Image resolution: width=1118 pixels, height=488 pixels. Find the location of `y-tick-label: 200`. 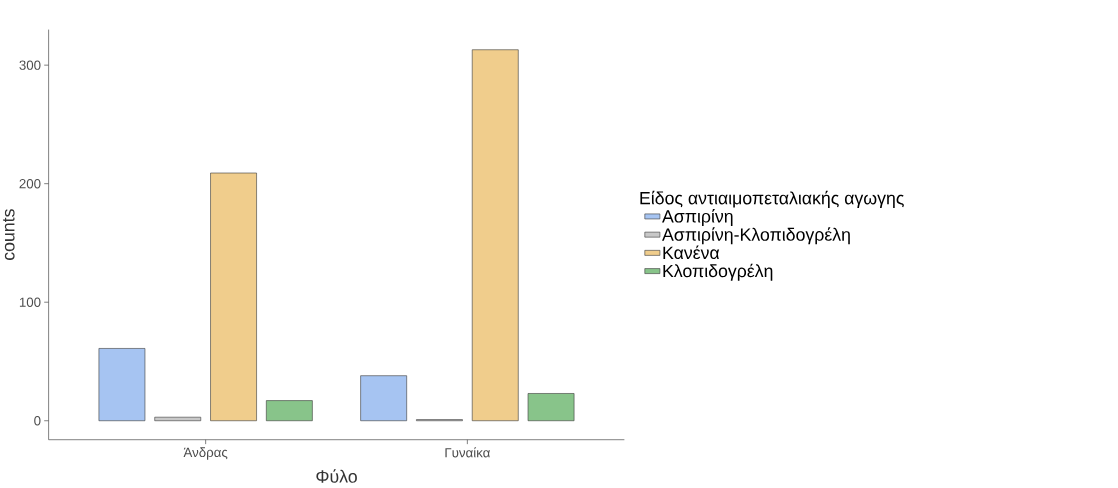

y-tick-label: 200 is located at coordinates (30, 183).